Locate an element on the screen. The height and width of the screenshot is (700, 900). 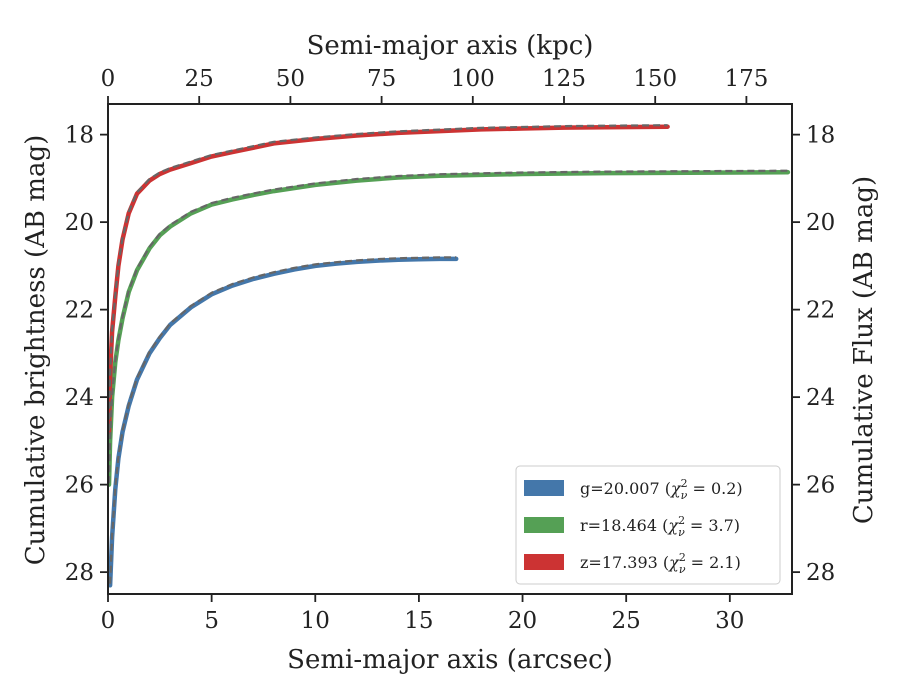
x-tick-label: 0 is located at coordinates (108, 621).